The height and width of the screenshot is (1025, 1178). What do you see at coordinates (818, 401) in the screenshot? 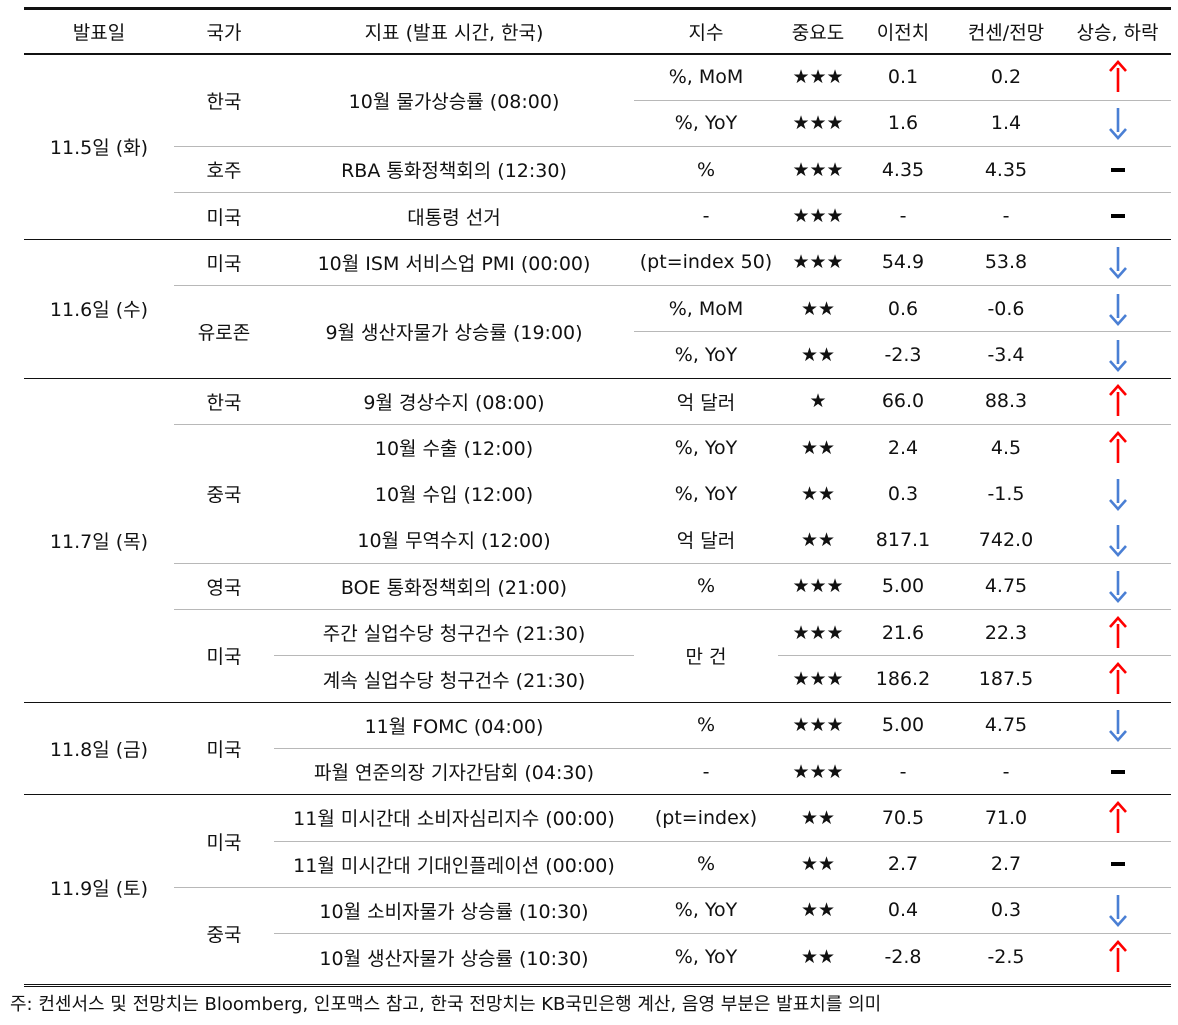
I see `importance-cell: ★` at bounding box center [818, 401].